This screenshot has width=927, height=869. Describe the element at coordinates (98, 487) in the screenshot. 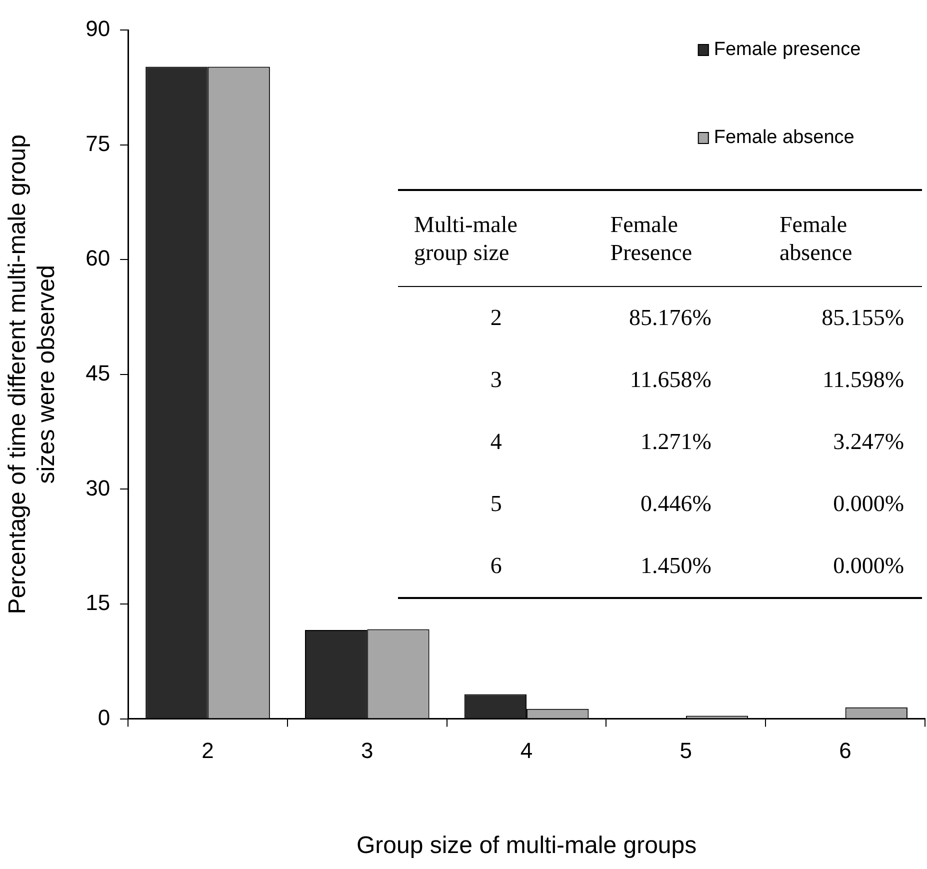

I see `y-tick-label: 30` at that location.